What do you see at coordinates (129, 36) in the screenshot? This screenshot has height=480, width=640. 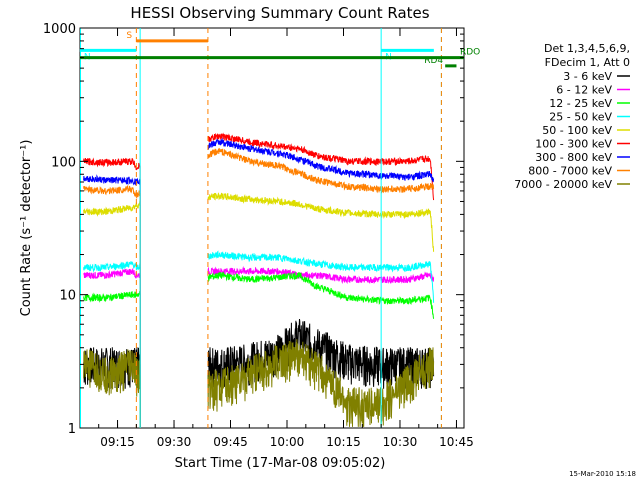 I see `flag-label: S` at bounding box center [129, 36].